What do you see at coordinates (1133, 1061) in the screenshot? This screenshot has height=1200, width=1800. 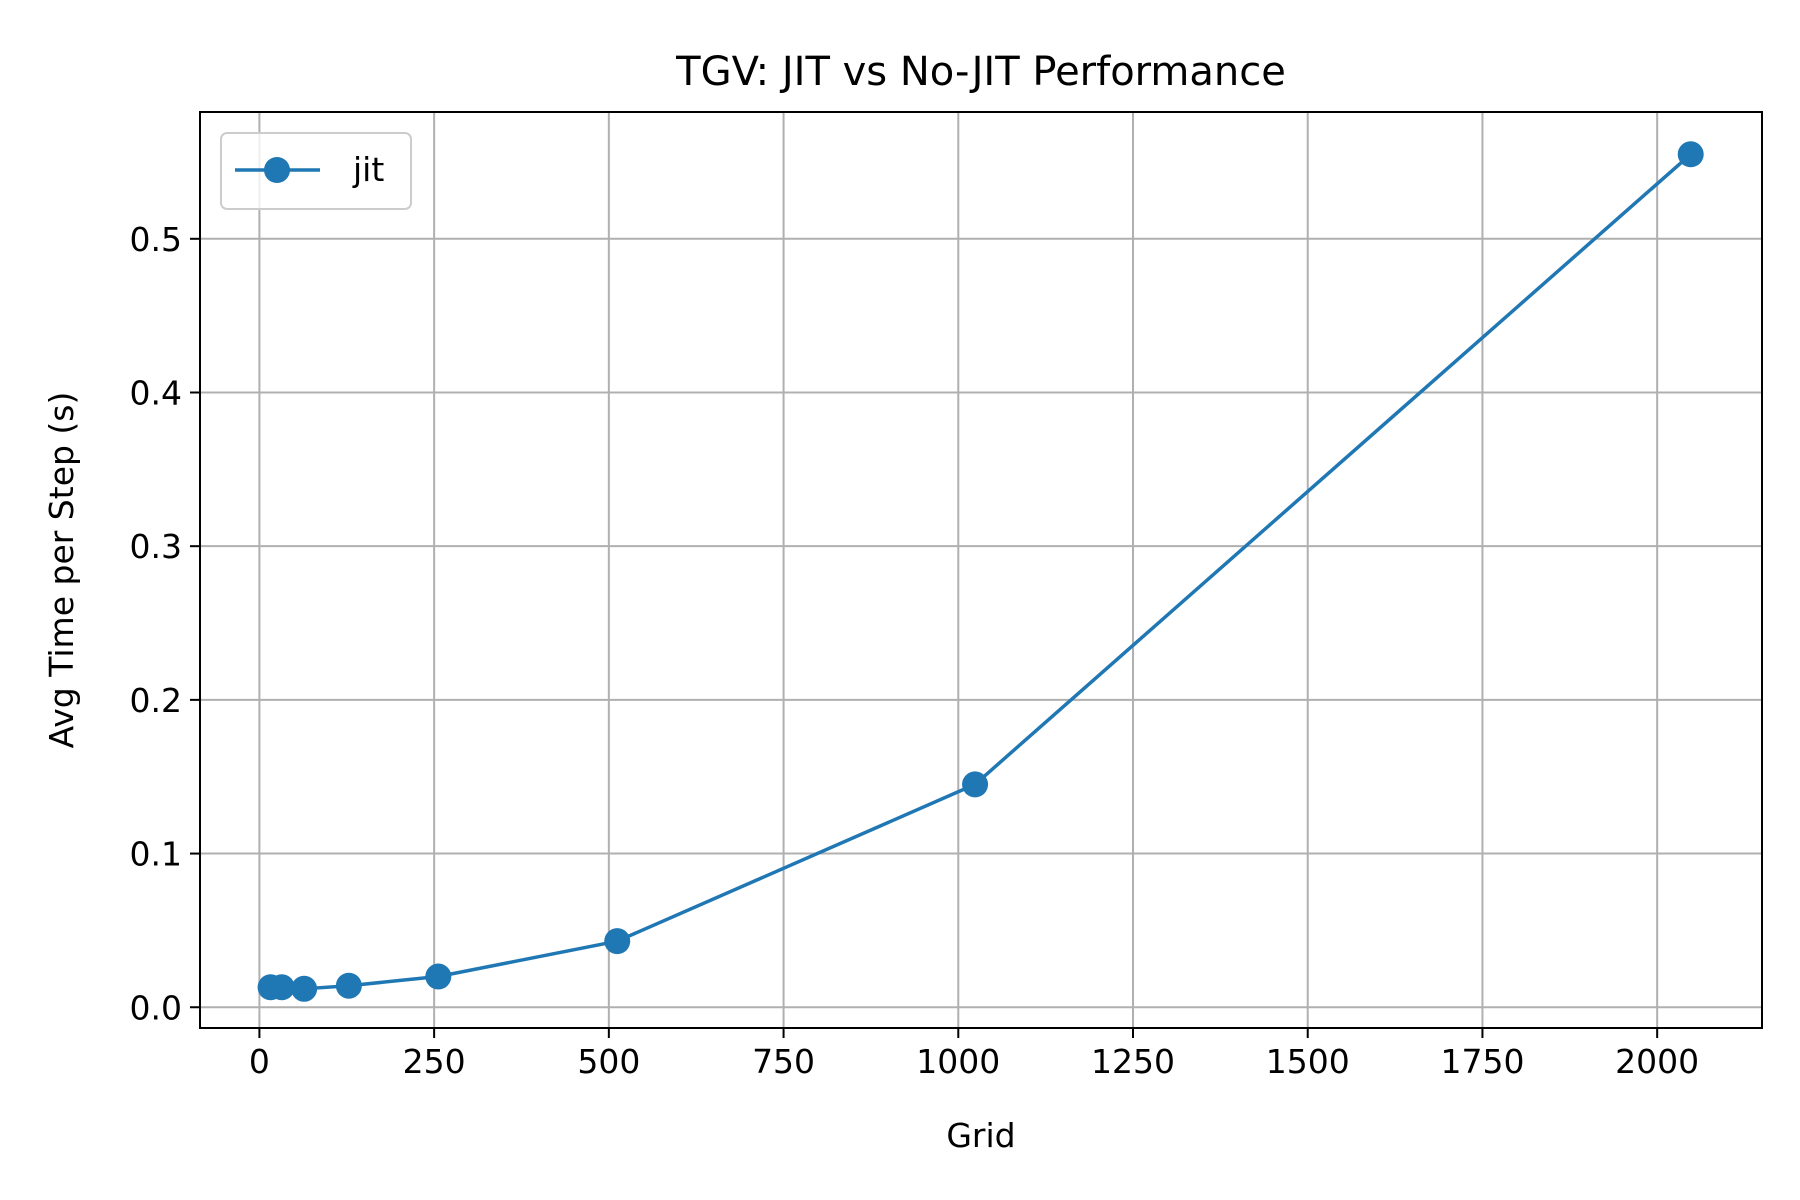 I see `x-tick-label: 1250` at bounding box center [1133, 1061].